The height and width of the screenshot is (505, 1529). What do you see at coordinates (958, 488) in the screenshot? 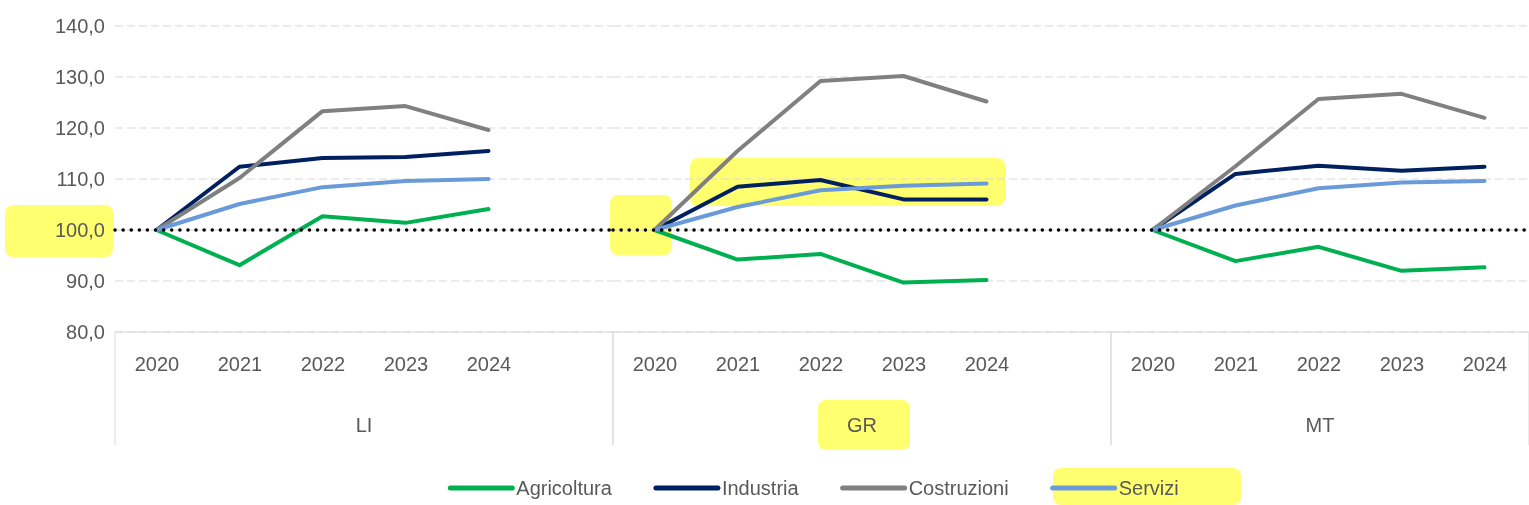
I see `legend-label: Costruzioni` at bounding box center [958, 488].